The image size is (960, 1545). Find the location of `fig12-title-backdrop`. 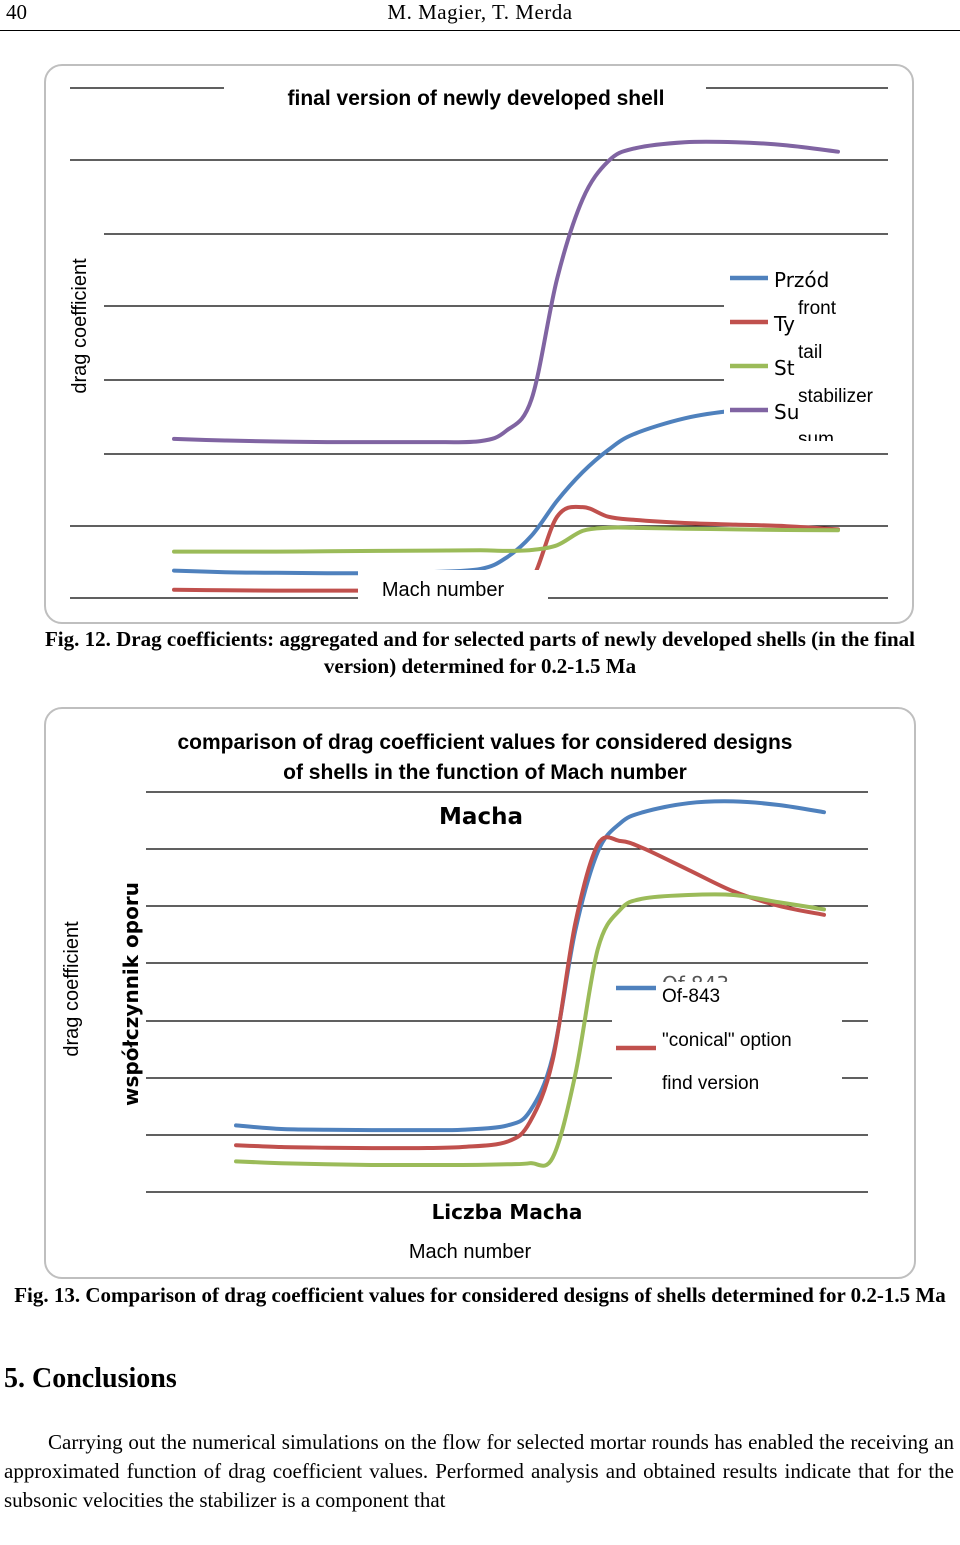

fig12-title-backdrop is located at coordinates (476, 98).